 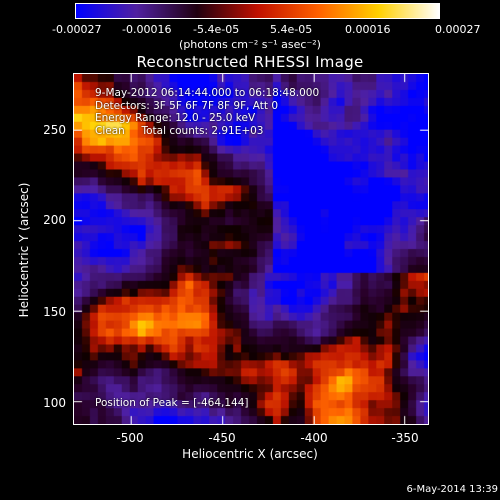 I want to click on time-range: 9-May-2012 06:14:44.000 to 06:18:48.000, so click(x=207, y=93).